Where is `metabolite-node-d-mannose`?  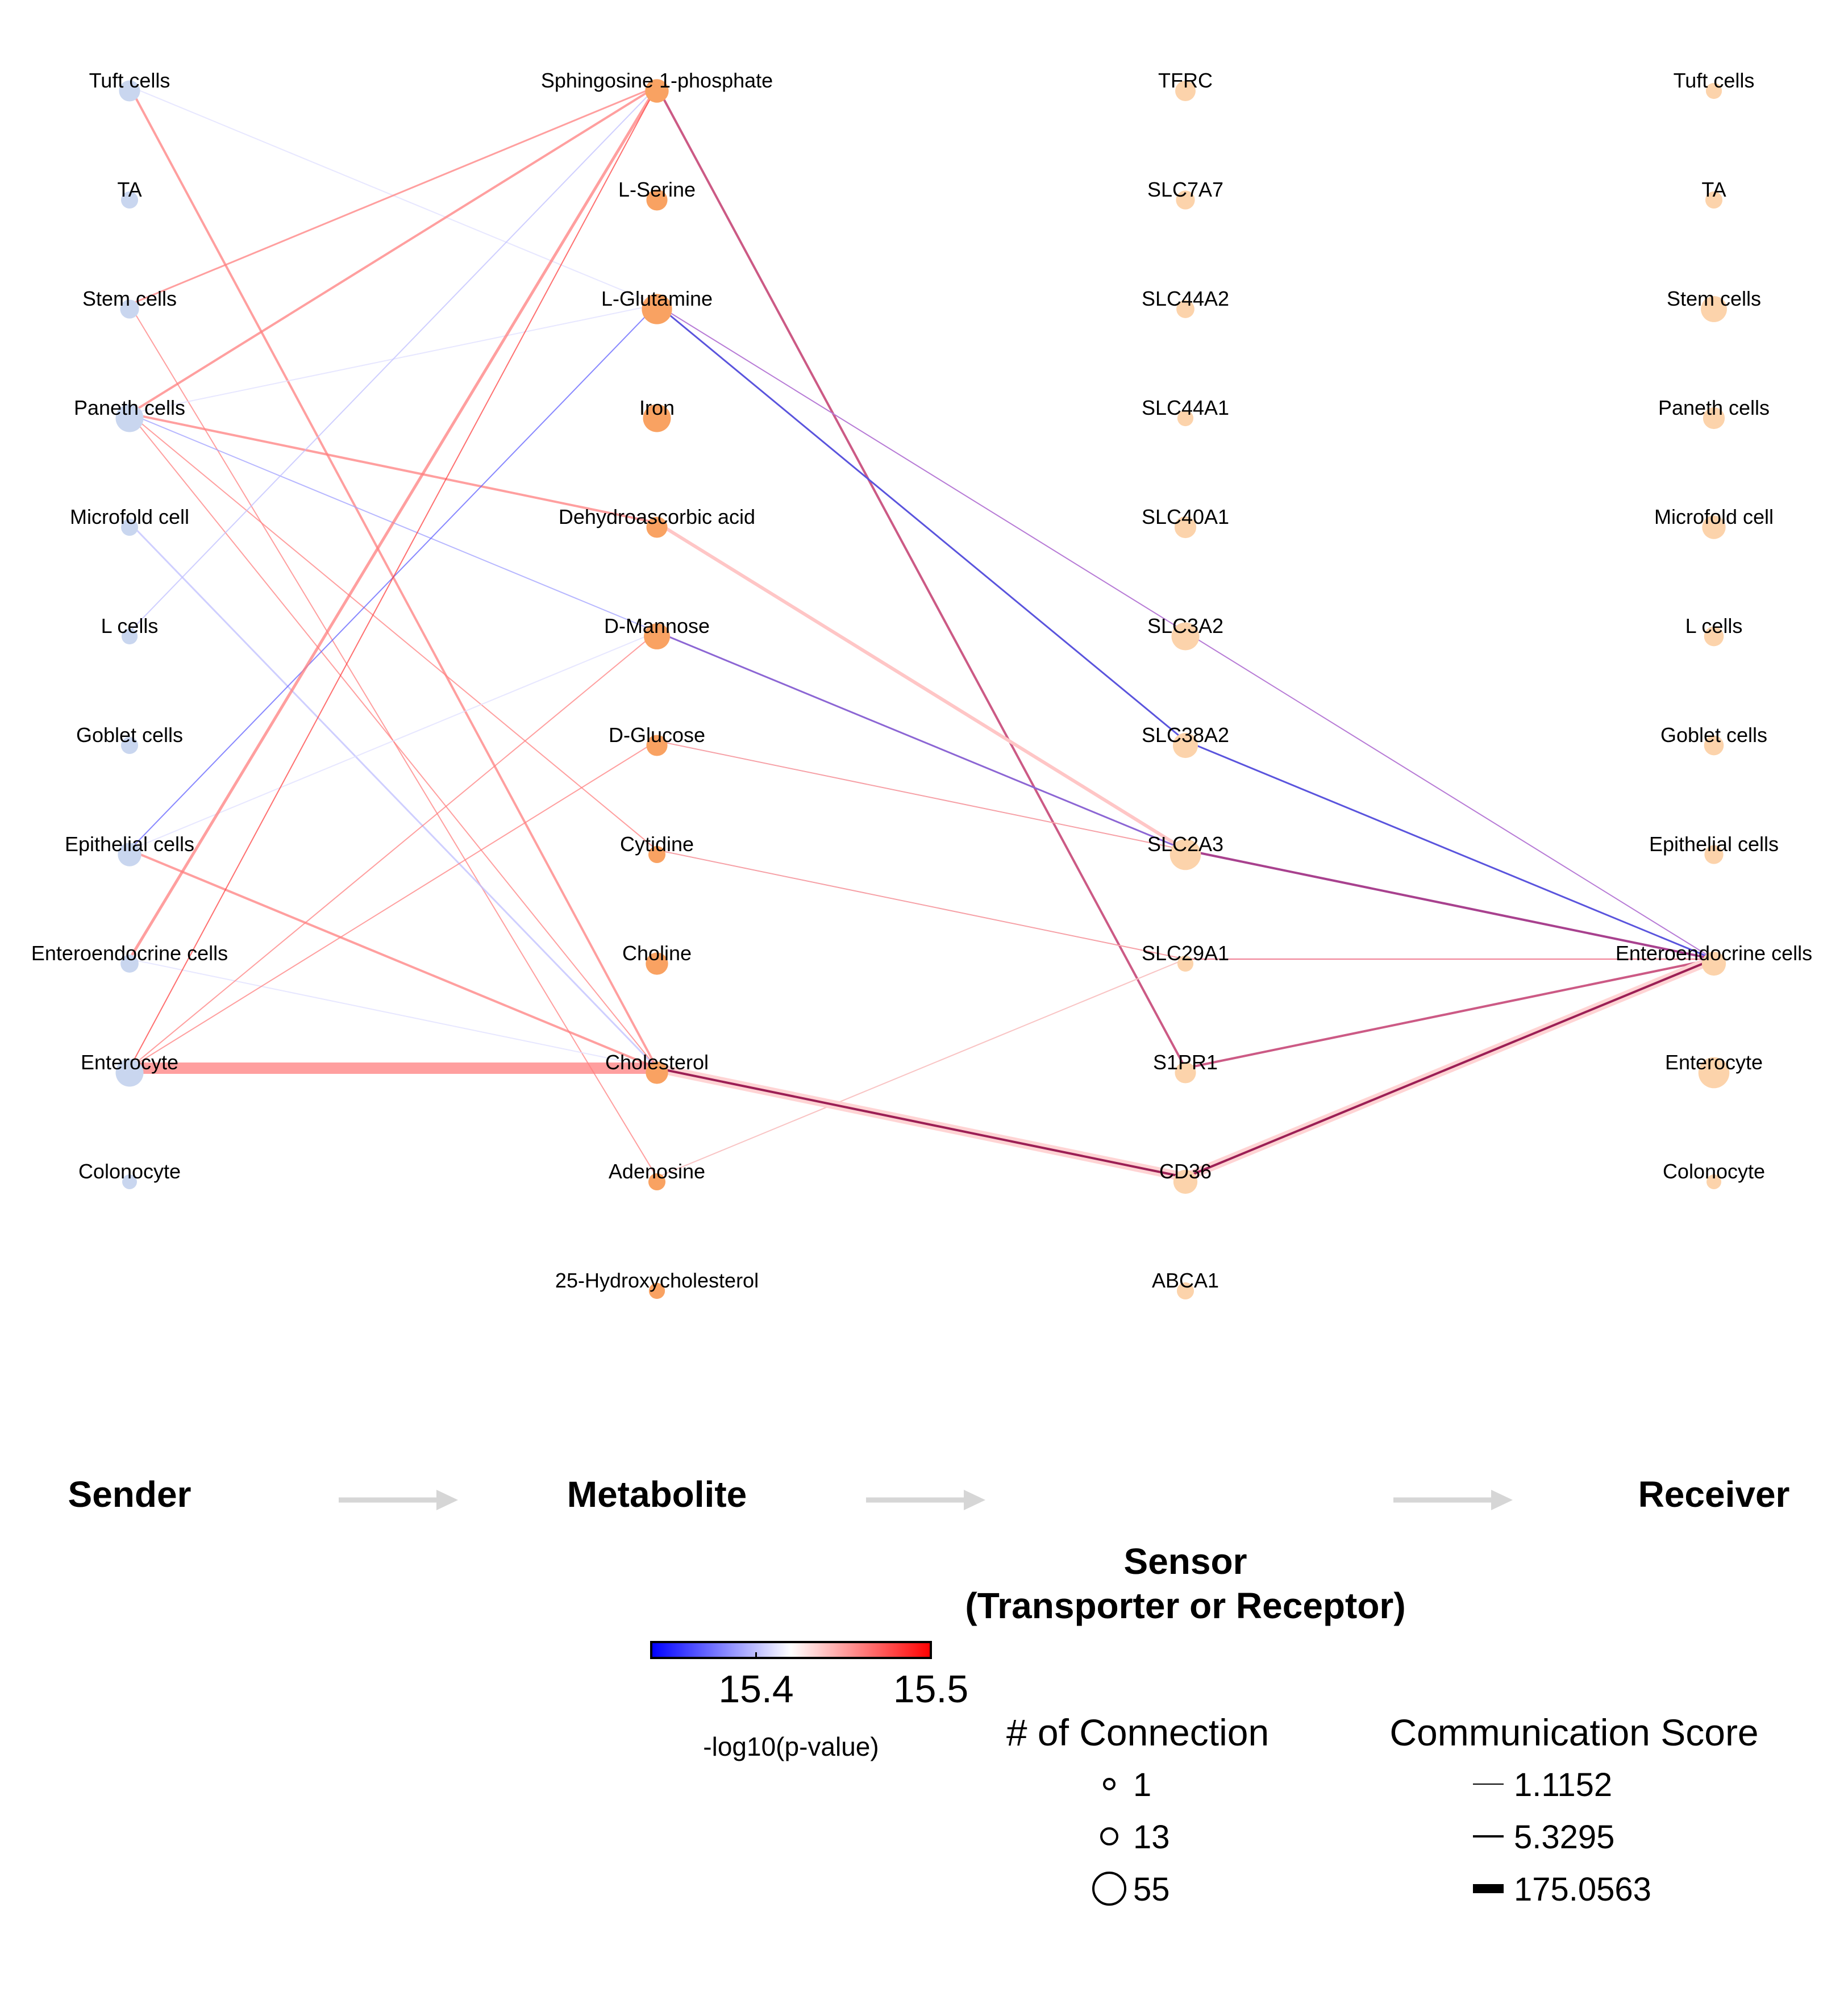
metabolite-node-d-mannose is located at coordinates (657, 636).